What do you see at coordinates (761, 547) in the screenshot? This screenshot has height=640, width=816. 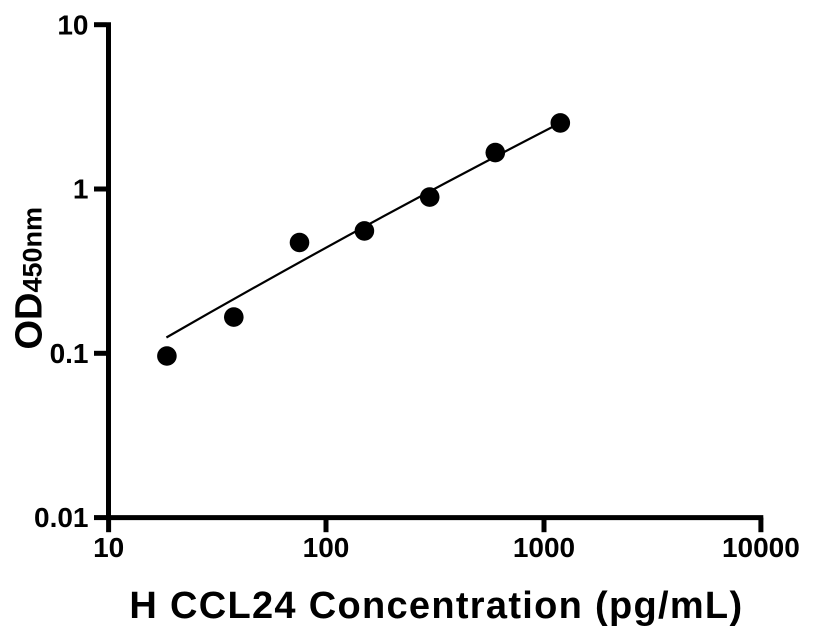 I see `svg-text: 10000` at bounding box center [761, 547].